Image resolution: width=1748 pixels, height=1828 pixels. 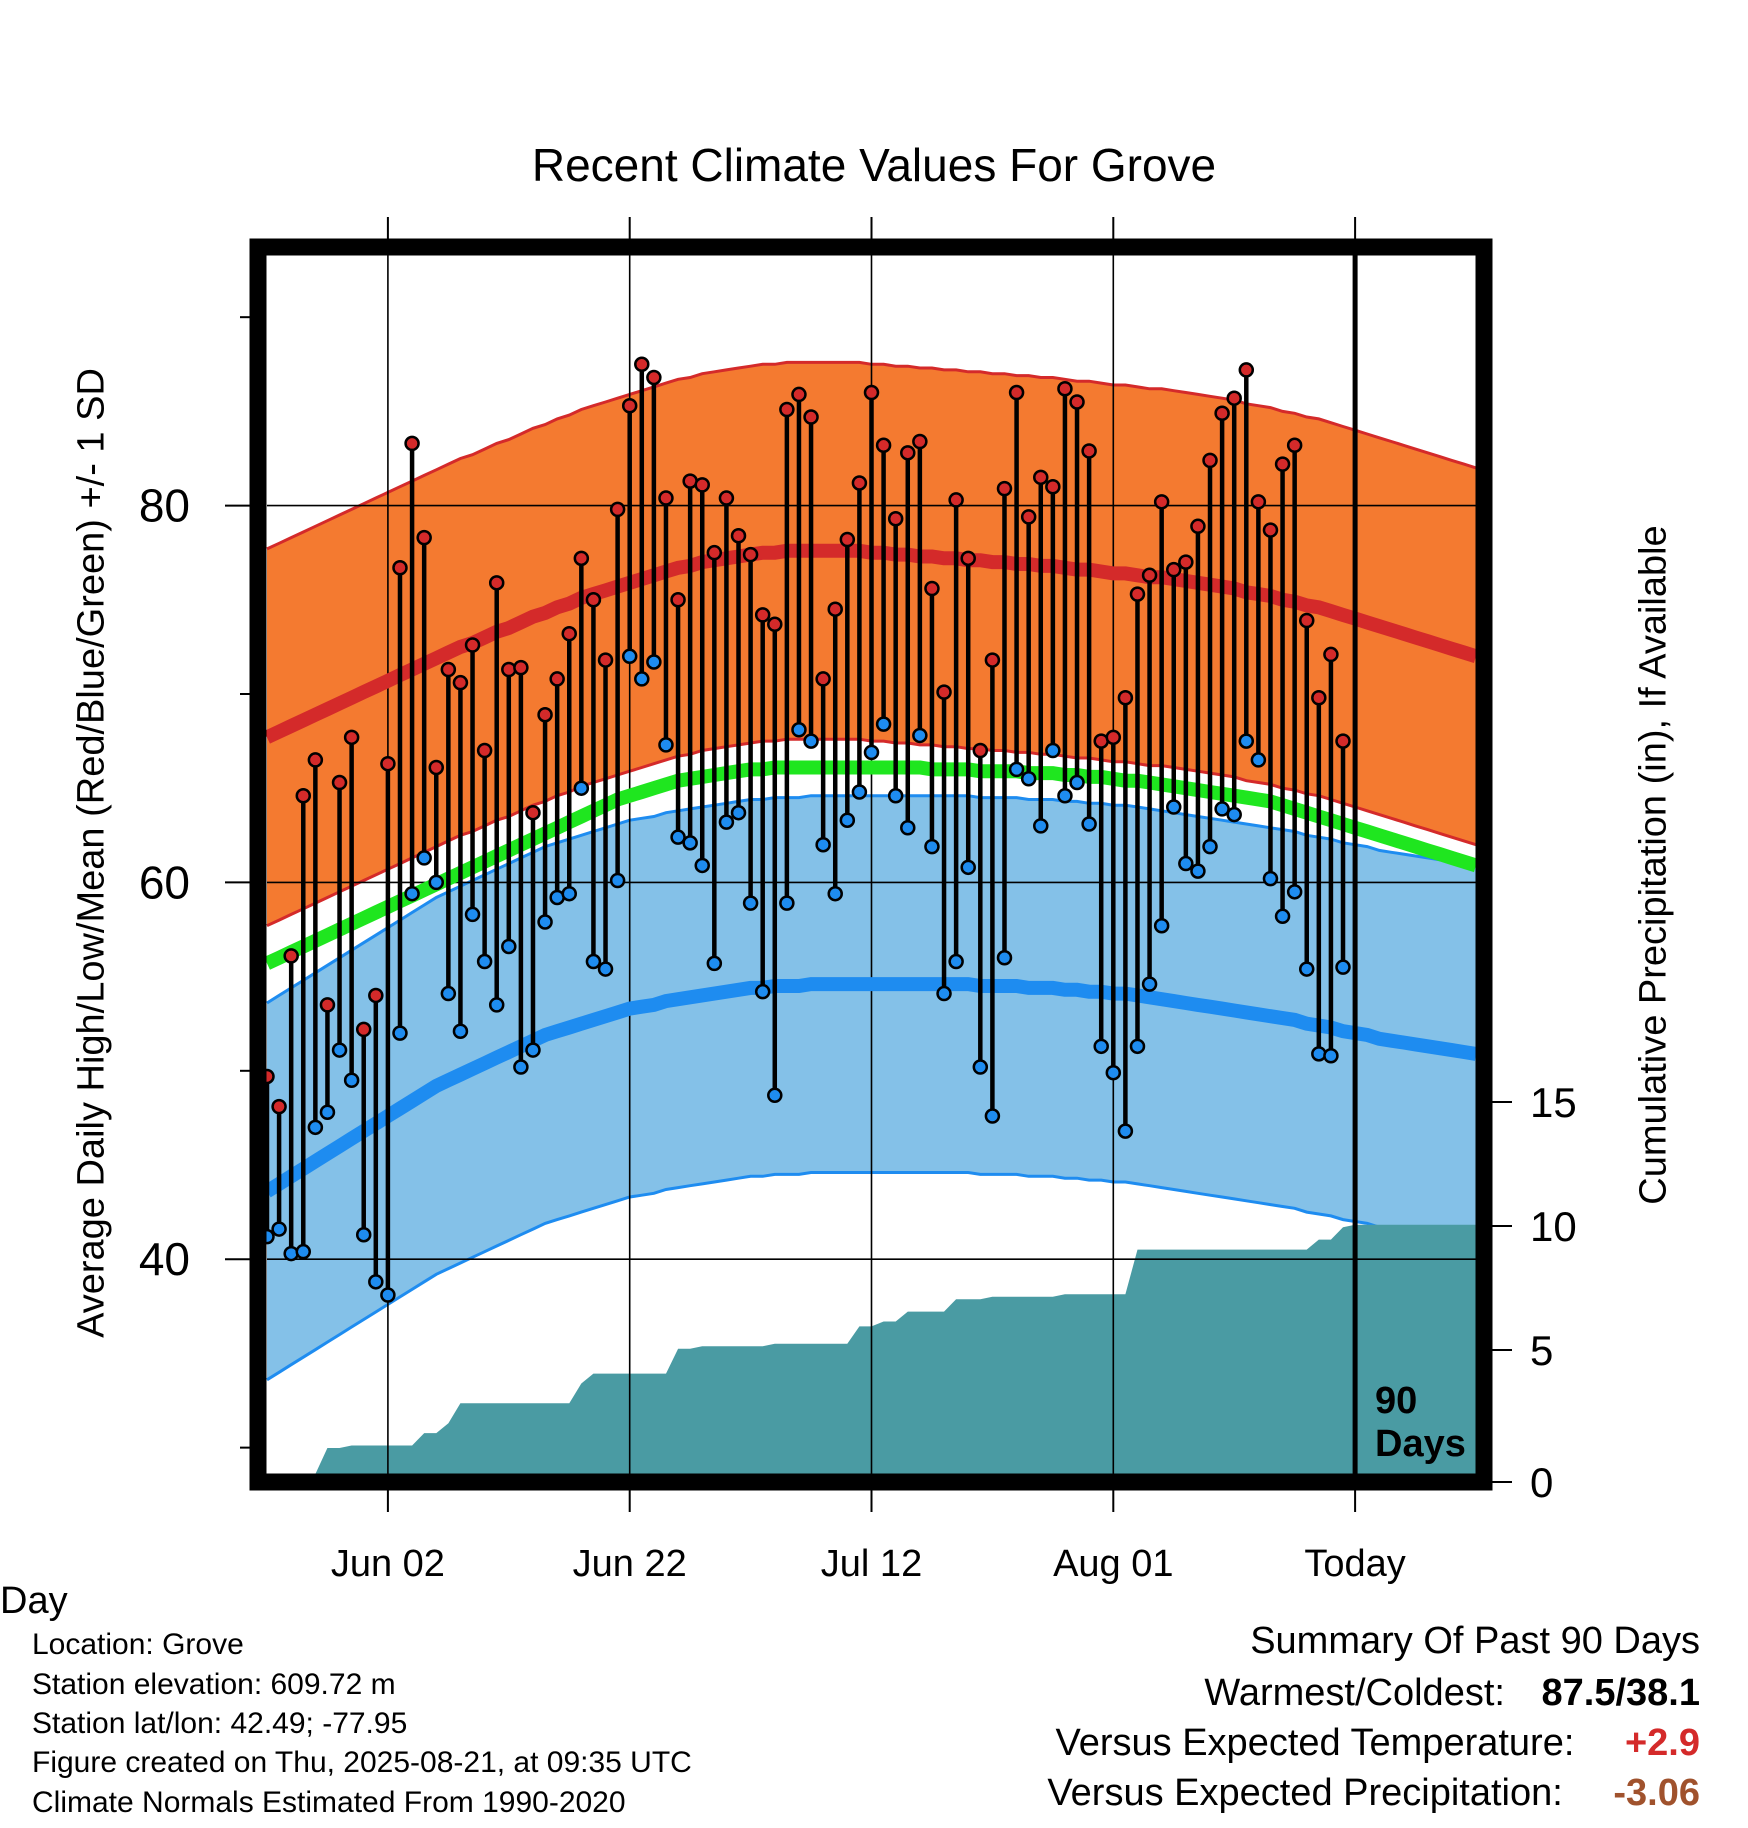 I want to click on location-text: Location: Grove, so click(x=138, y=1644).